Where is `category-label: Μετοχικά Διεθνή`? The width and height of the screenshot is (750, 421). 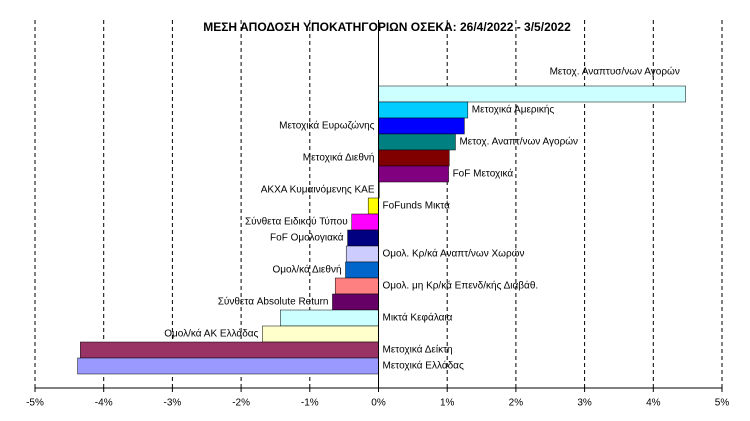 category-label: Μετοχικά Διεθνή is located at coordinates (339, 158).